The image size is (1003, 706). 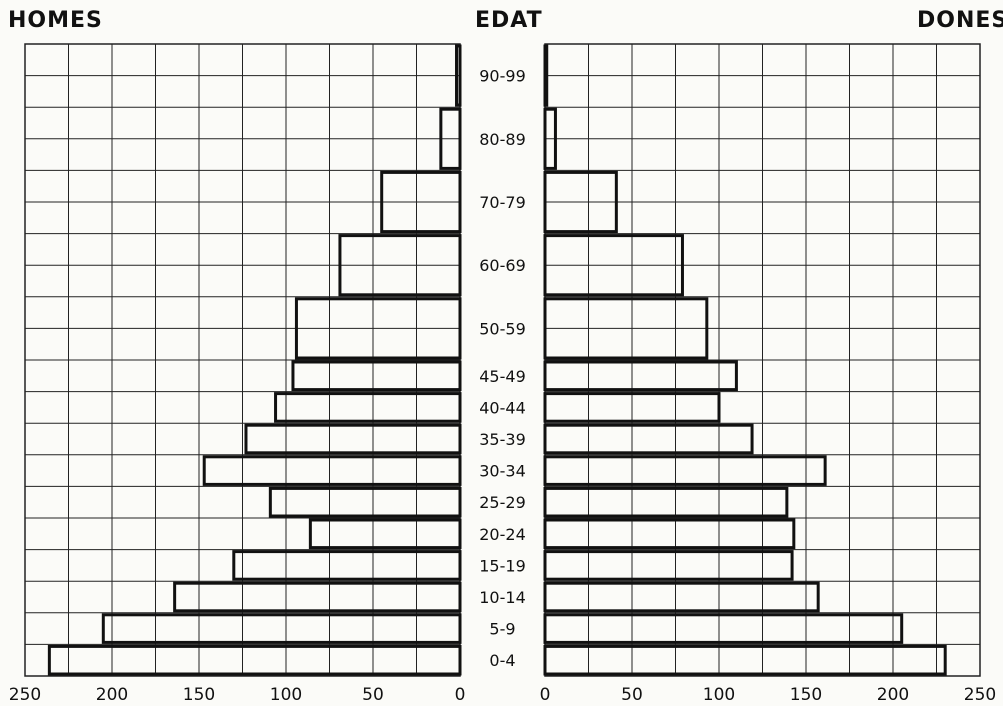 I want to click on x-tick-label-men: 250, so click(x=25, y=695).